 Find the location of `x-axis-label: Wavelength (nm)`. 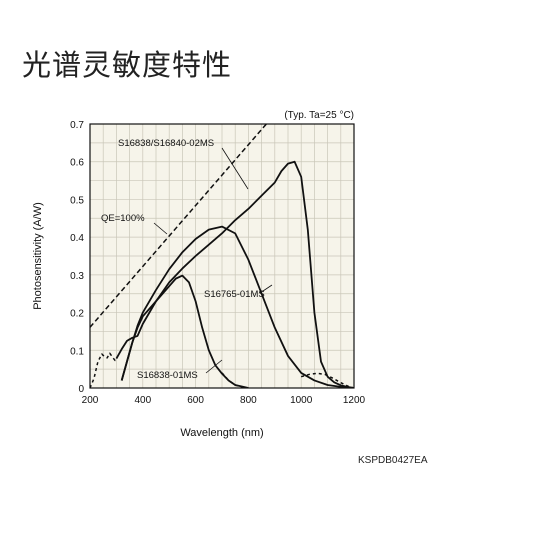

x-axis-label: Wavelength (nm) is located at coordinates (221, 433).